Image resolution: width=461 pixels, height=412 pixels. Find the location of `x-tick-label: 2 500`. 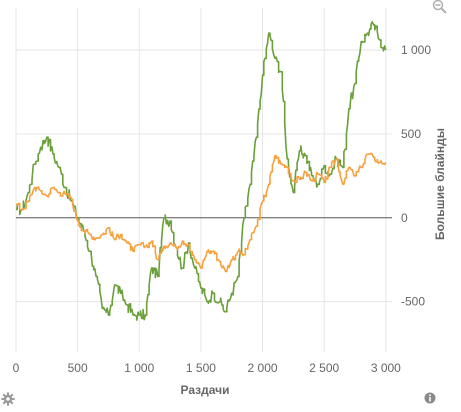

x-tick-label: 2 500 is located at coordinates (324, 368).